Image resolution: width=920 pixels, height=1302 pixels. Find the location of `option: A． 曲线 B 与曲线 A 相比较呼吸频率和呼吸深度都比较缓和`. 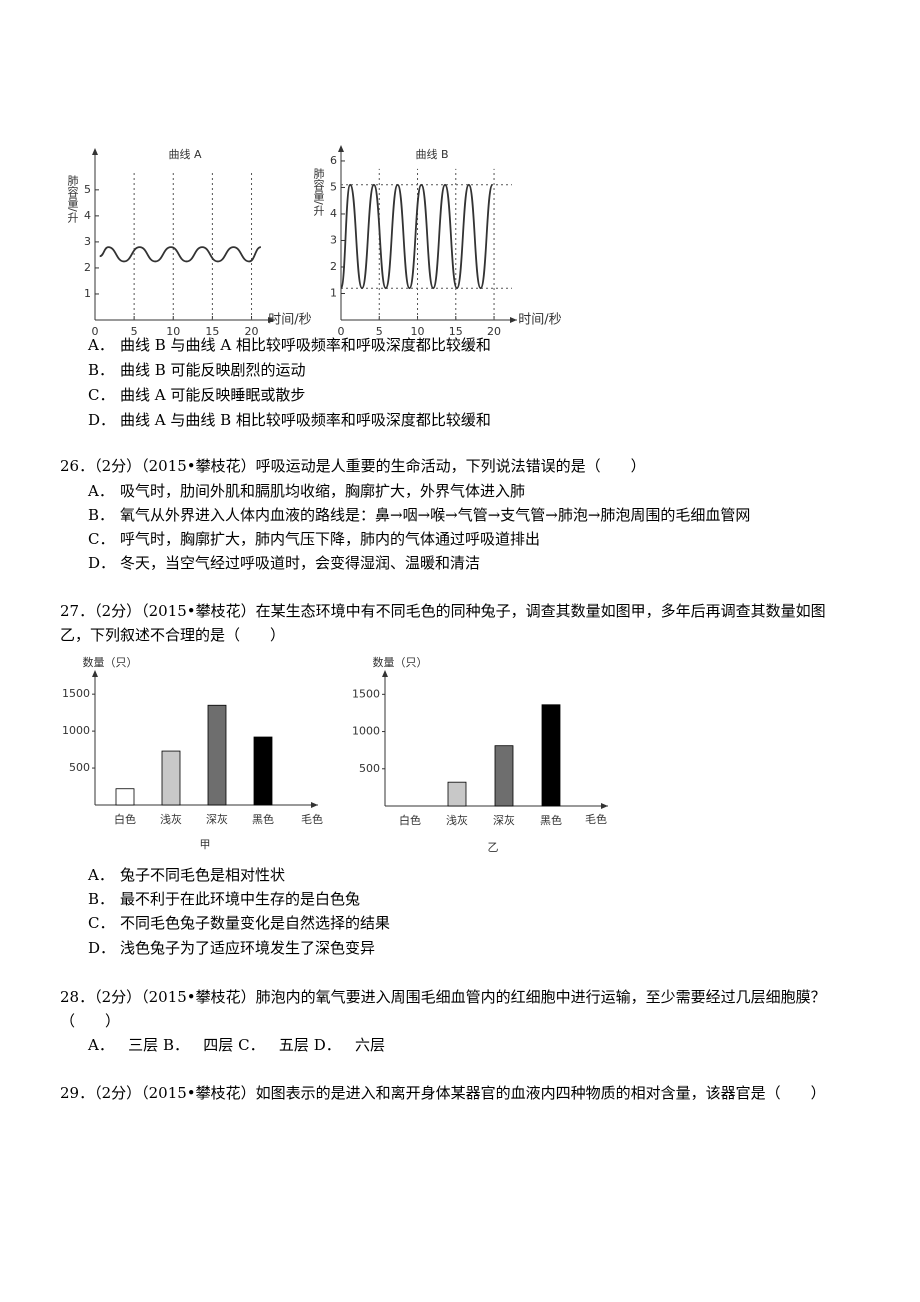

option: A． 曲线 B 与曲线 A 相比较呼吸频率和呼吸深度都比较缓和 is located at coordinates (289, 345).